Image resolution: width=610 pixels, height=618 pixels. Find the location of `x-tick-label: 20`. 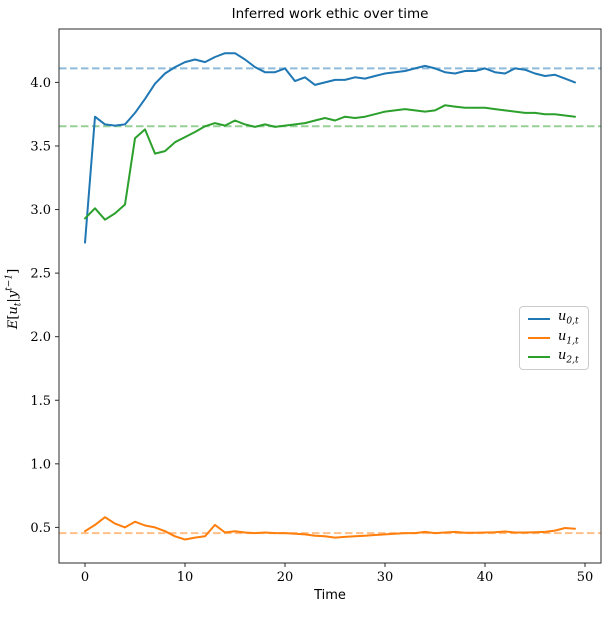

x-tick-label: 20 is located at coordinates (285, 577).